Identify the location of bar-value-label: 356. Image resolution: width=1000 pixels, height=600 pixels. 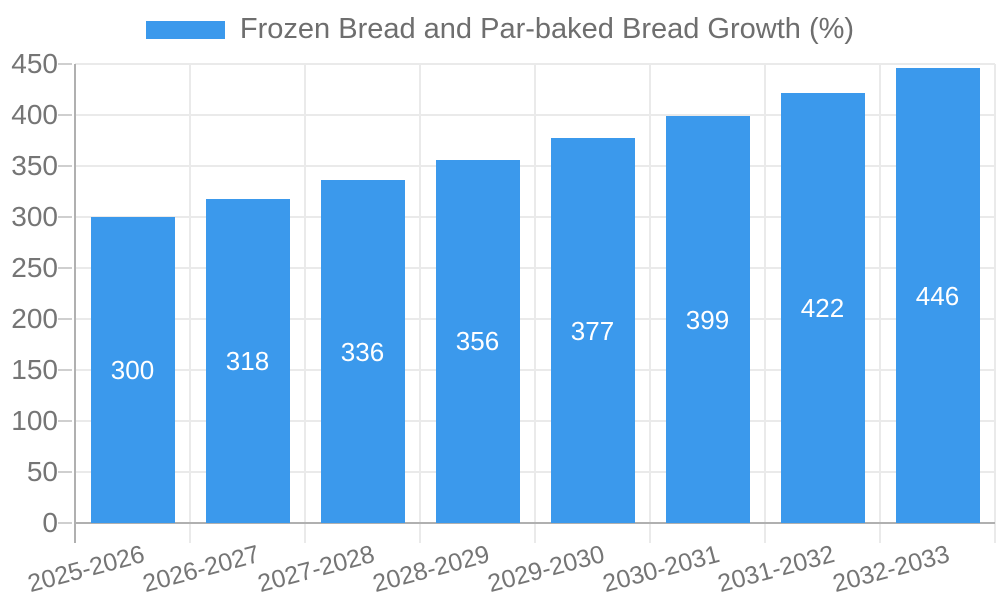
(477, 341).